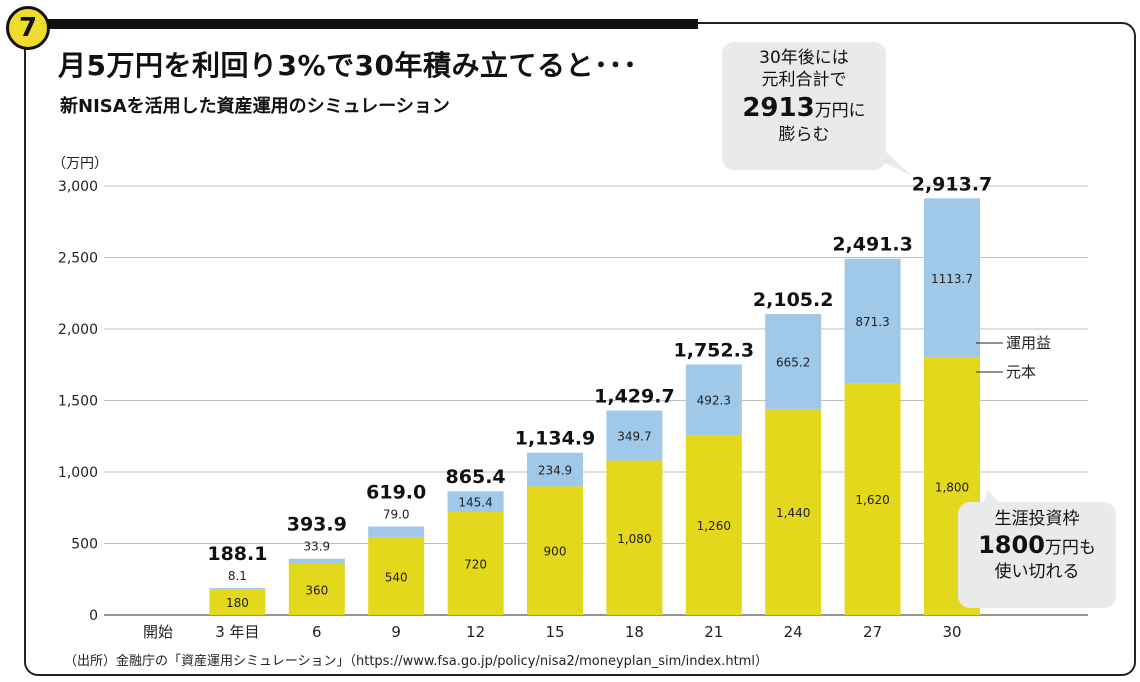 The image size is (1140, 682). I want to click on gain-value-label: 665.2, so click(793, 363).